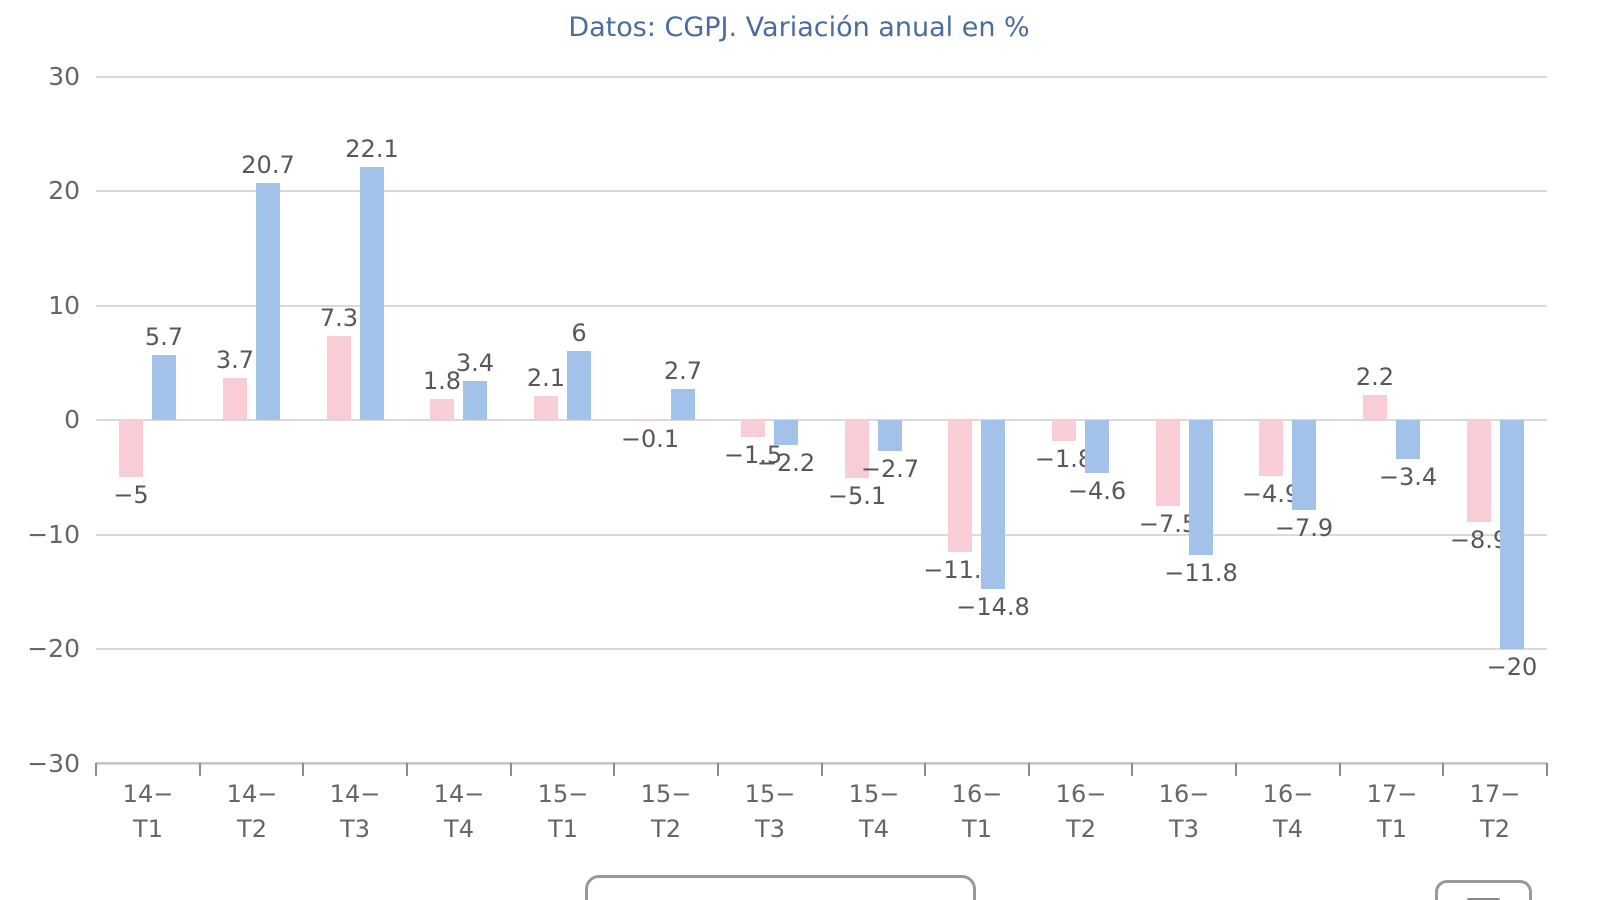  What do you see at coordinates (753, 455) in the screenshot?
I see `data-label-pink-15-T3: −1.5` at bounding box center [753, 455].